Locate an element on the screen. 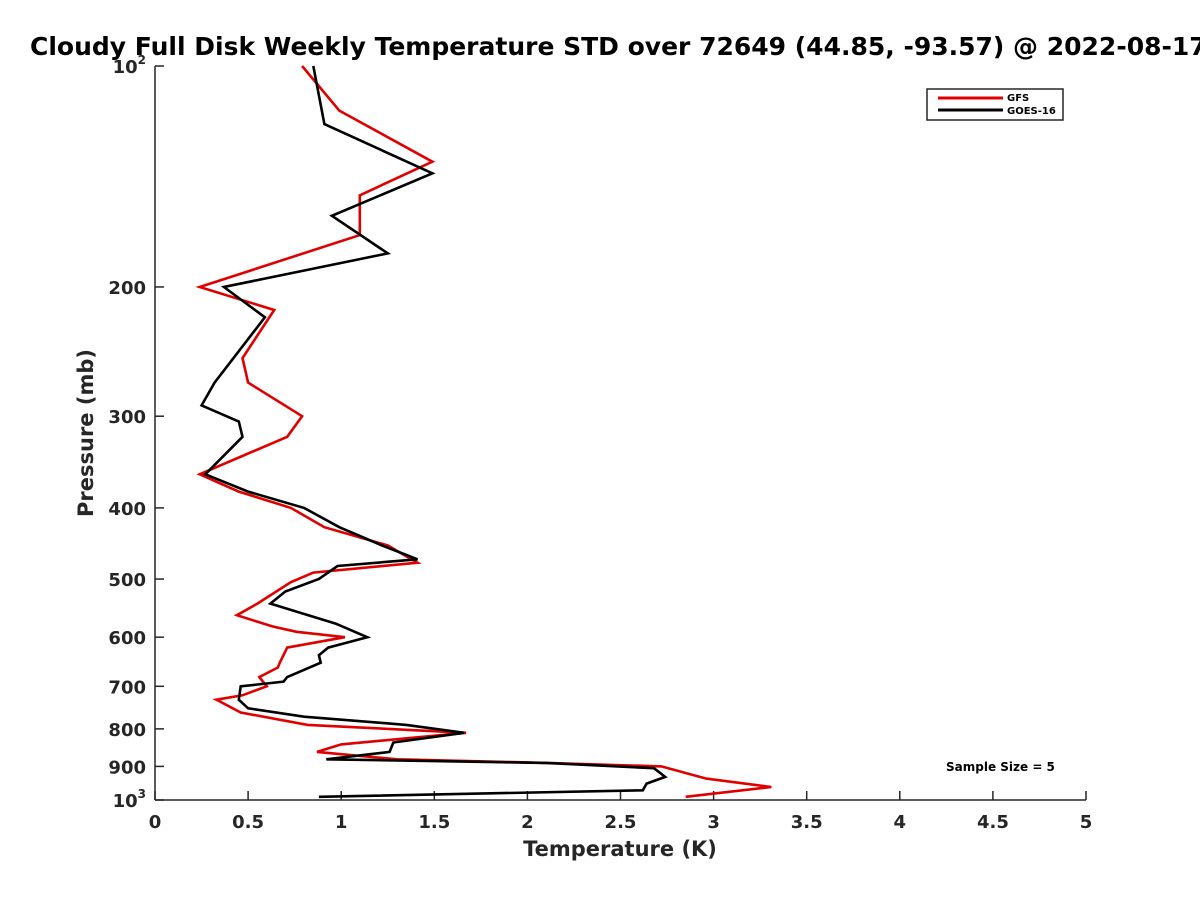 Image resolution: width=1200 pixels, height=900 pixels. y-tick-label: 10³ is located at coordinates (129, 799).